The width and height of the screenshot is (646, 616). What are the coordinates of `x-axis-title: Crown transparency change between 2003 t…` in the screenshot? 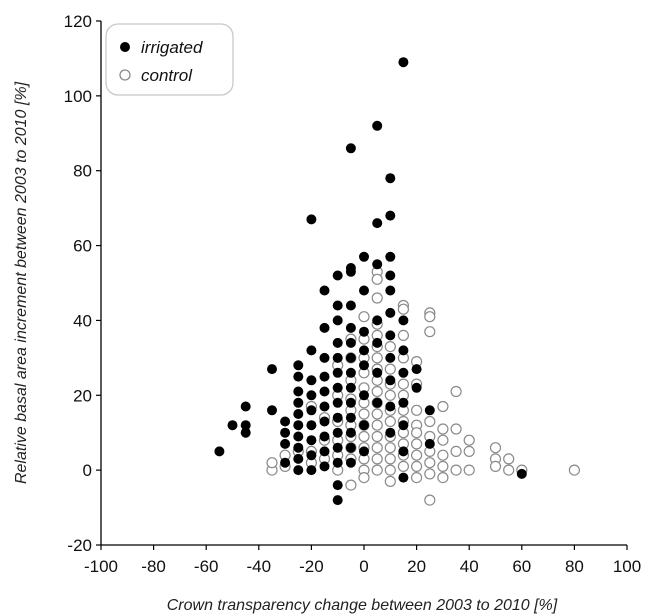 It's located at (362, 605).